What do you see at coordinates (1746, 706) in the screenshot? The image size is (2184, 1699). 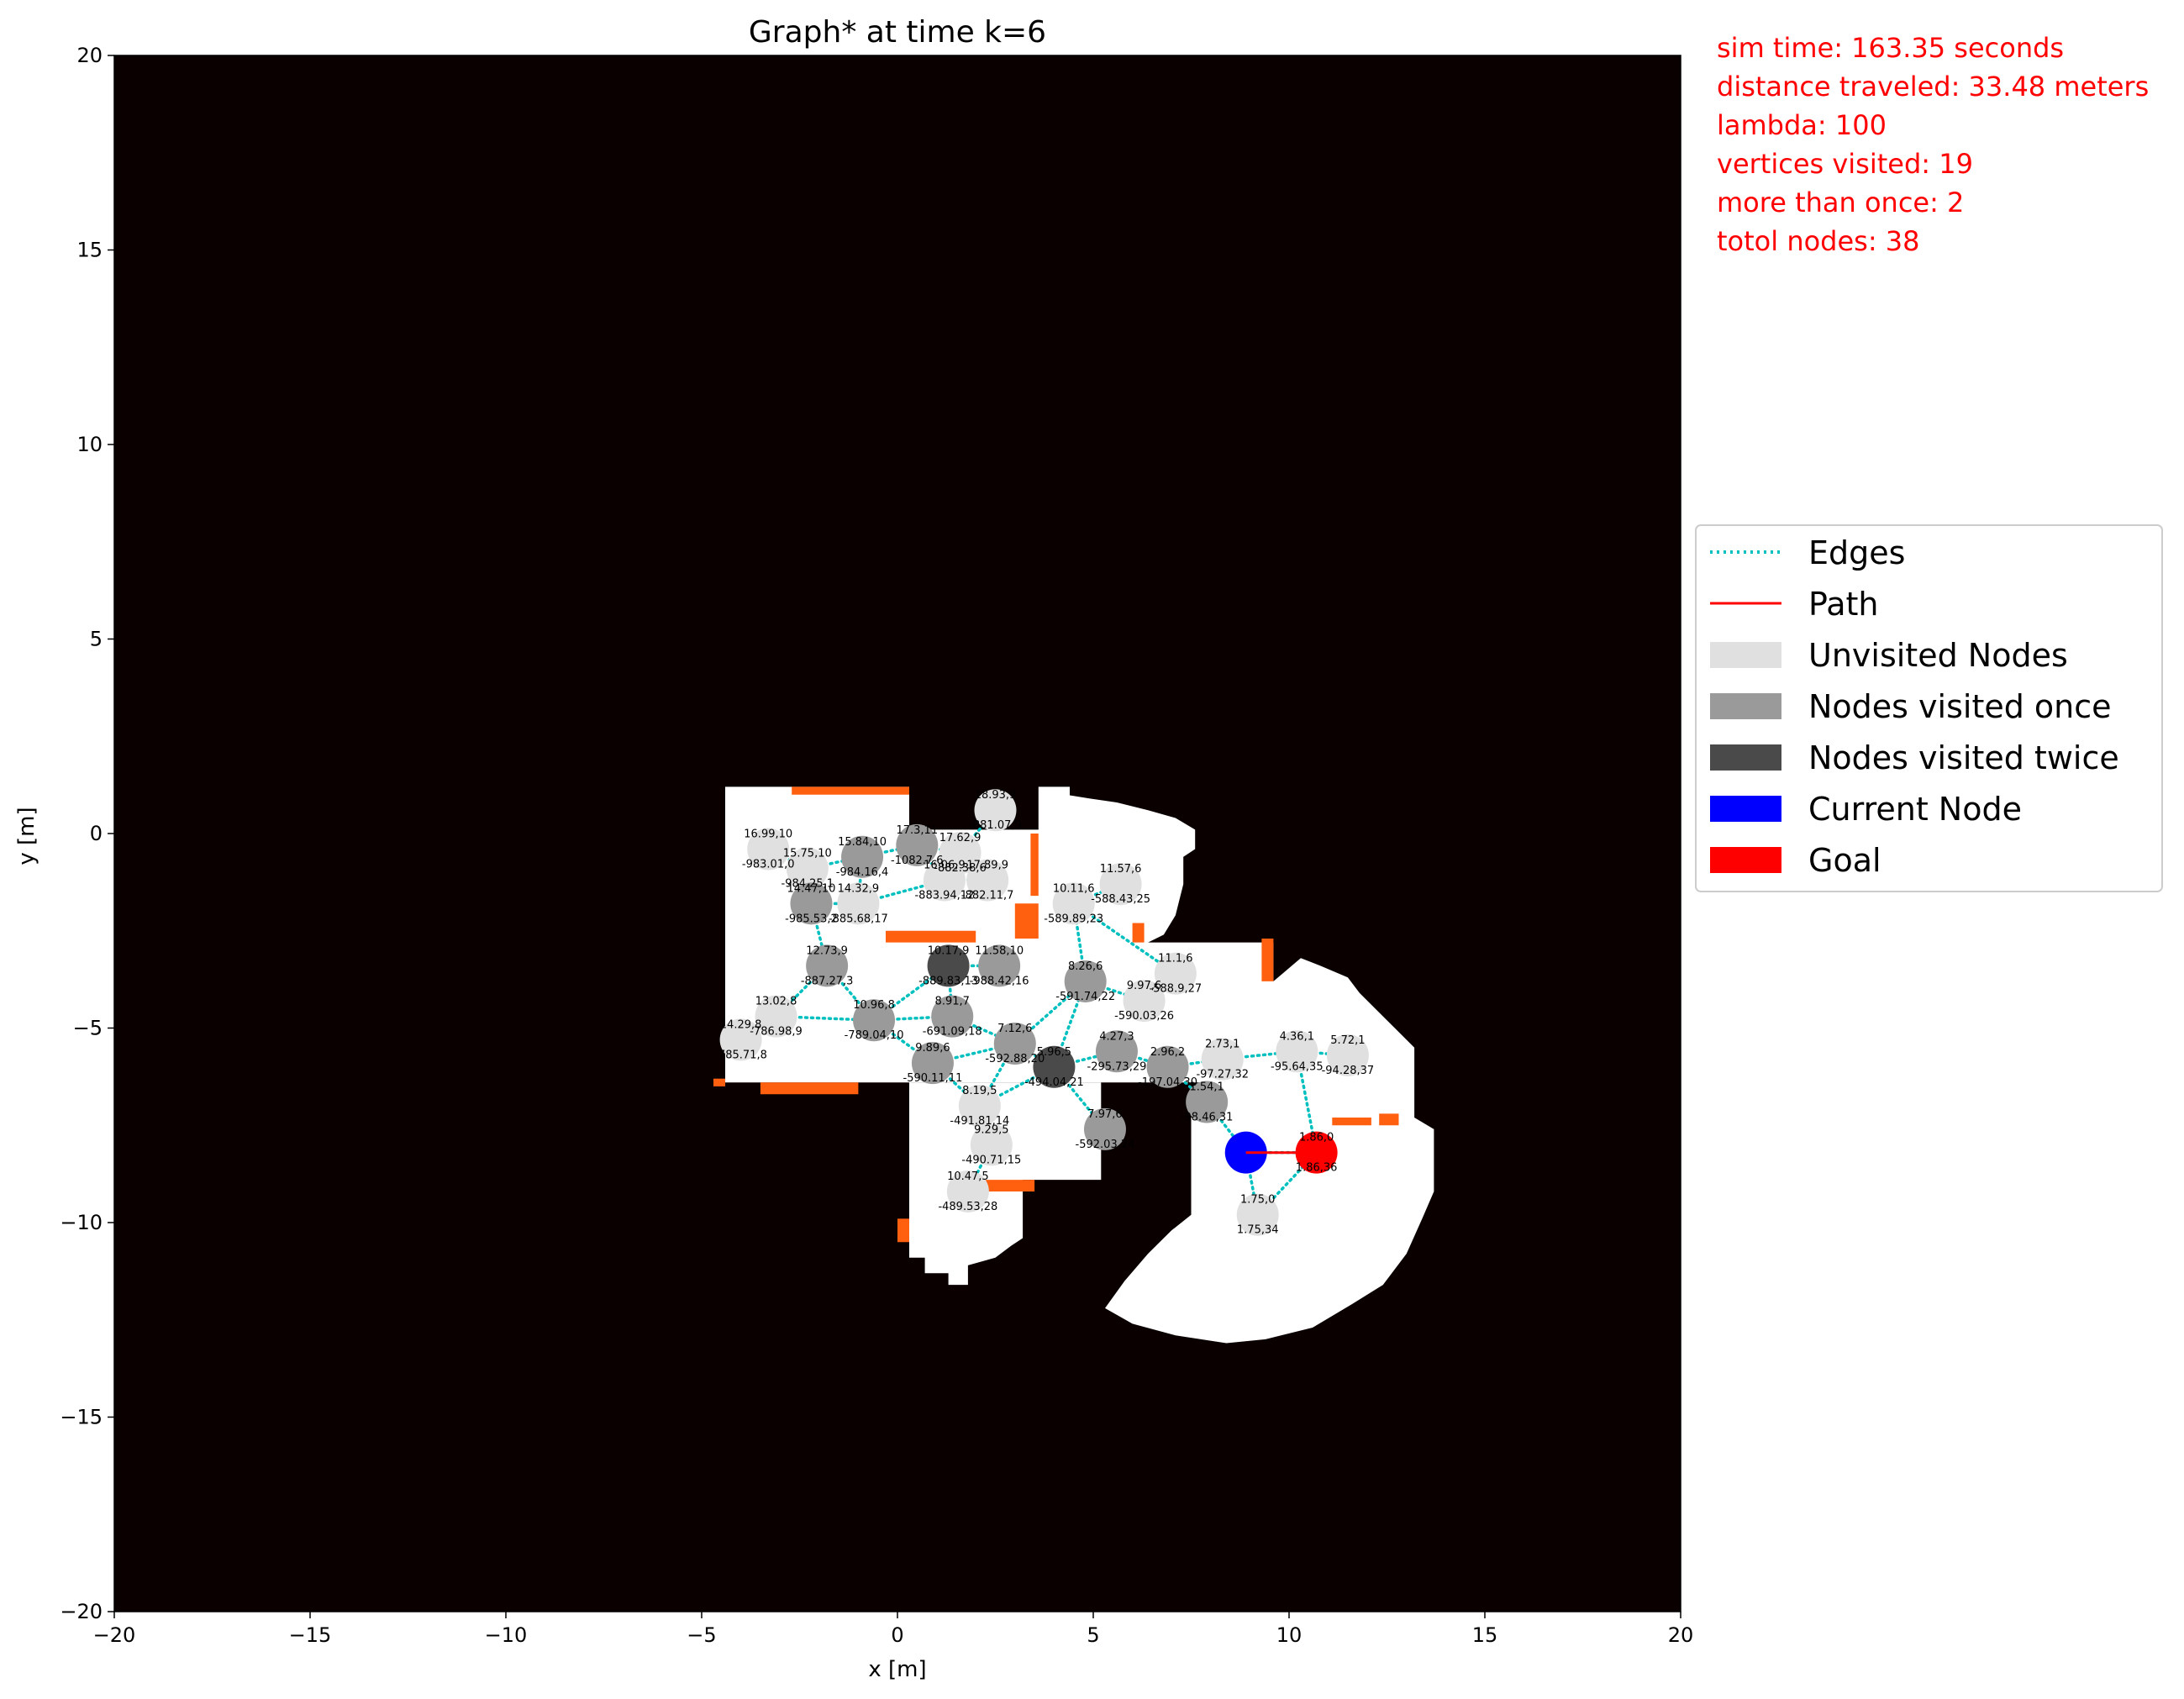 I see `legend-swatch-visited-once` at bounding box center [1746, 706].